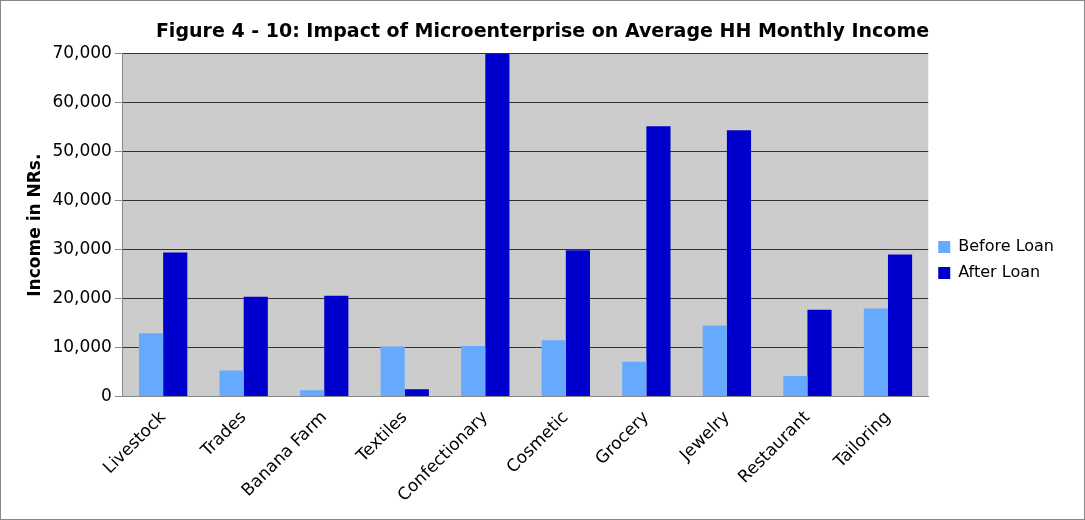 This screenshot has width=1085, height=520. What do you see at coordinates (82, 297) in the screenshot?
I see `y-tick-label: 20,000` at bounding box center [82, 297].